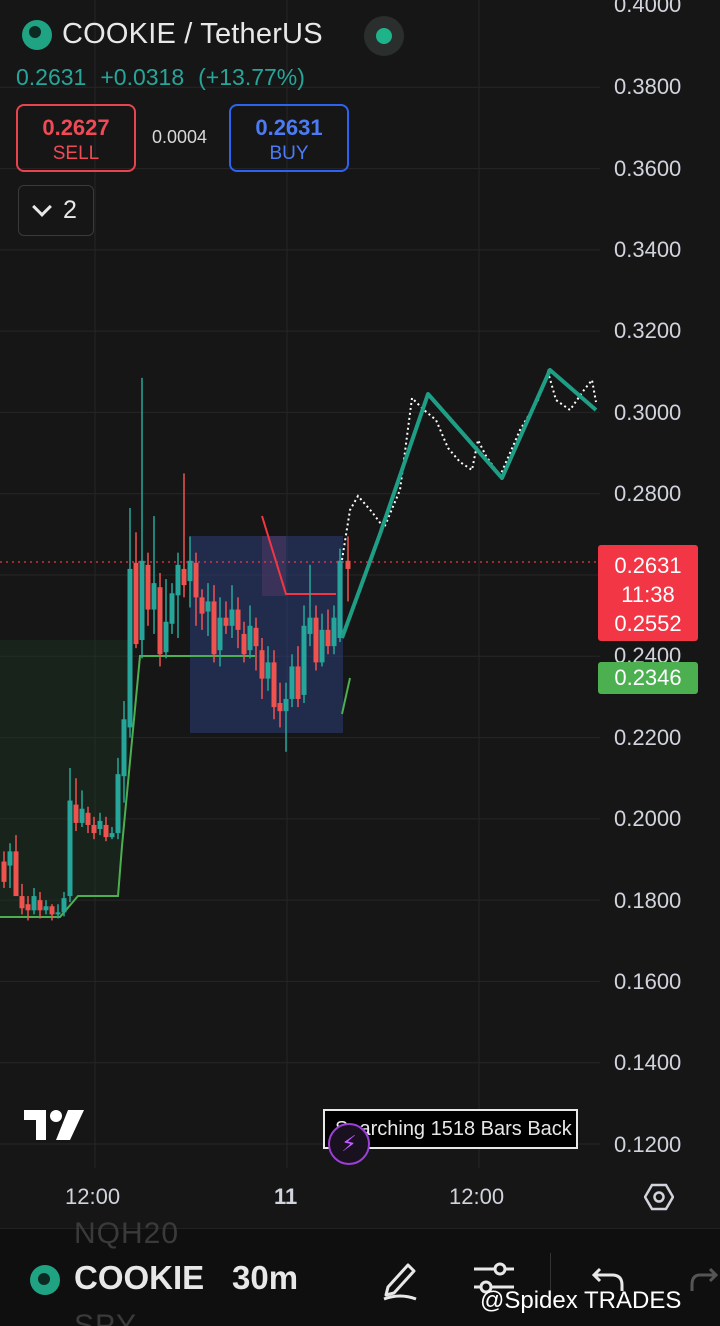  What do you see at coordinates (286, 1196) in the screenshot?
I see `time-axis-label: 11` at bounding box center [286, 1196].